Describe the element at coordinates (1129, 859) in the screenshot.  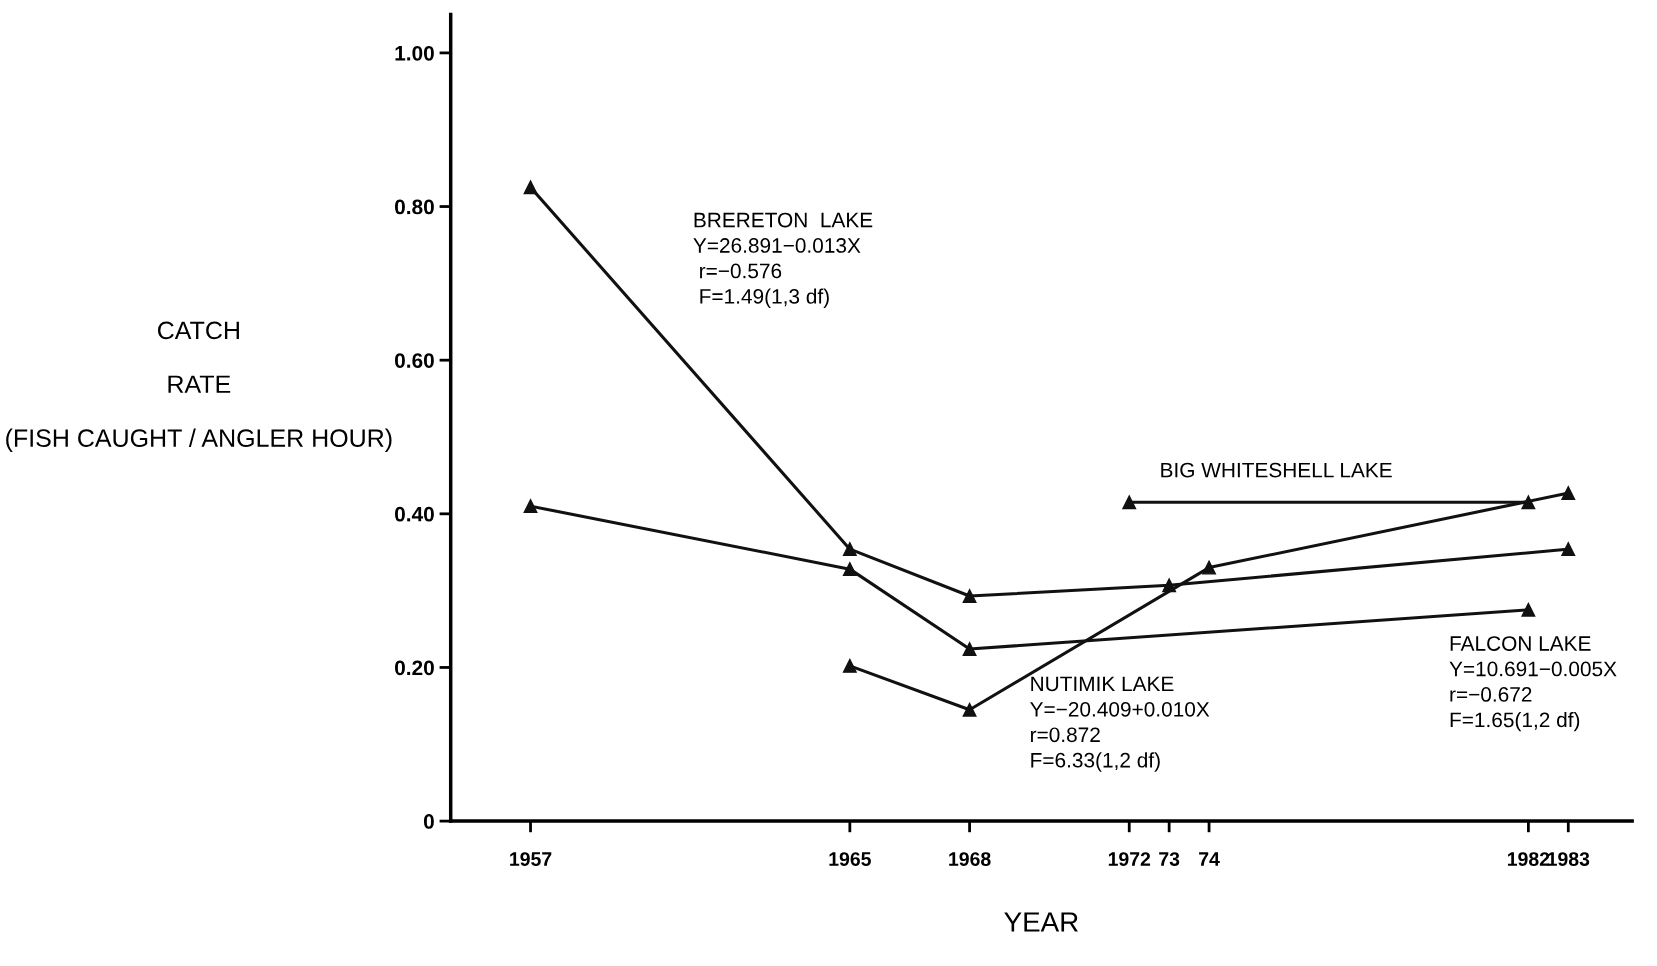
I see `x-tick-label: 1972` at that location.